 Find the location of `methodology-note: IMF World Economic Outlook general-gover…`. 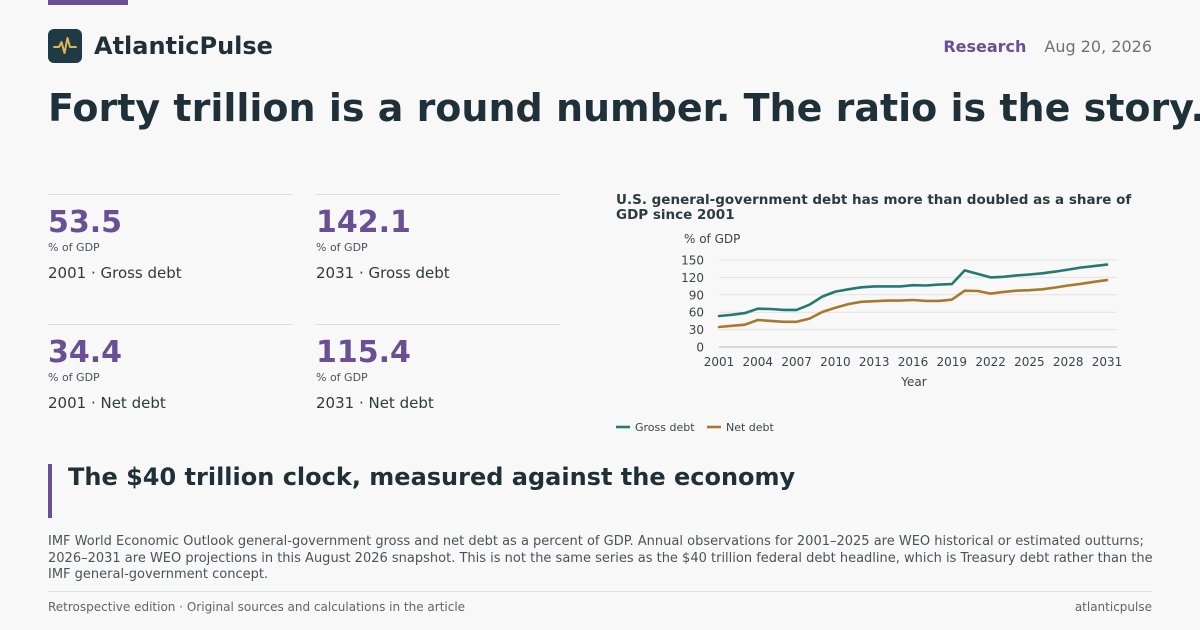

methodology-note: IMF World Economic Outlook general-gover… is located at coordinates (600, 558).